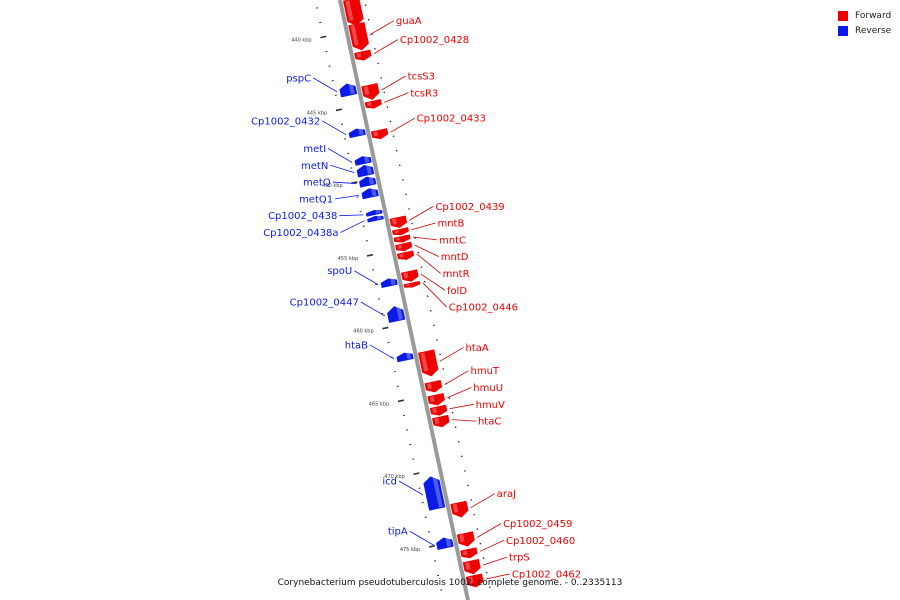 The image size is (900, 600). What do you see at coordinates (426, 251) in the screenshot?
I see `leader-mntD` at bounding box center [426, 251].